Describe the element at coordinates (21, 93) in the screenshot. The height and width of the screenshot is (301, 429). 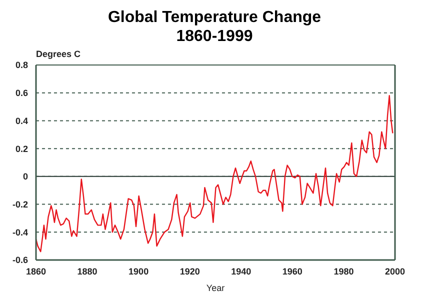
I see `y-tick-label: 0.6` at that location.